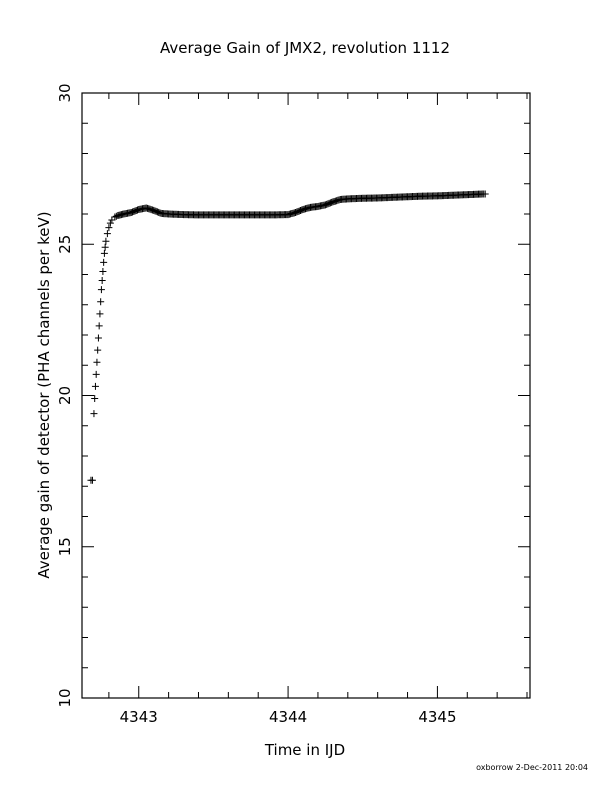  What do you see at coordinates (304, 750) in the screenshot?
I see `x-axis-label: Time in IJD` at bounding box center [304, 750].